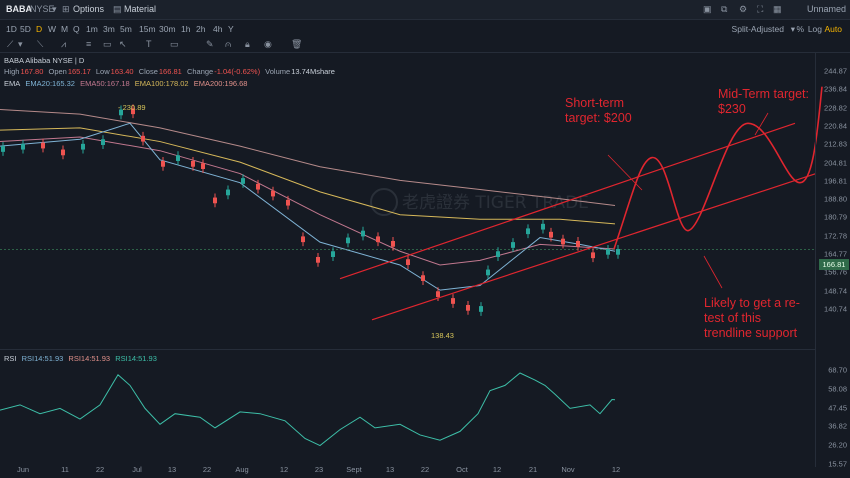  Describe the element at coordinates (268, 44) in the screenshot. I see `eye-icon: ◉` at that location.